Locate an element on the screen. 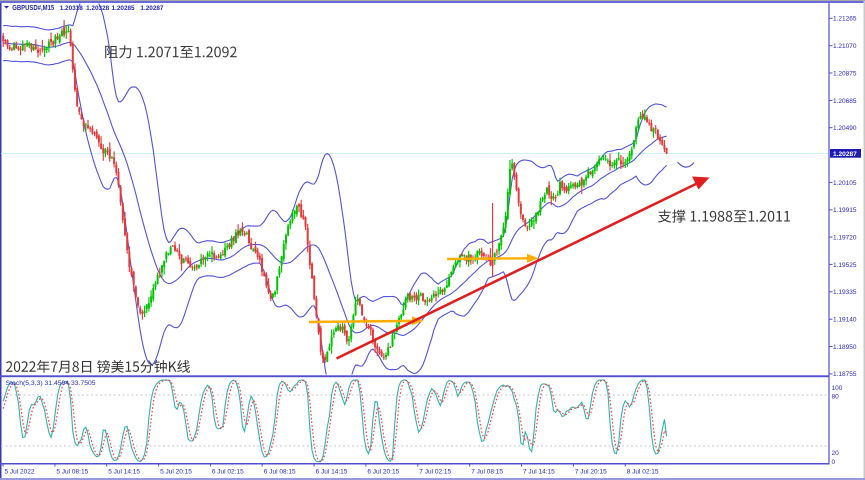  svg-text: 5 Jul 2022 is located at coordinates (20, 472).